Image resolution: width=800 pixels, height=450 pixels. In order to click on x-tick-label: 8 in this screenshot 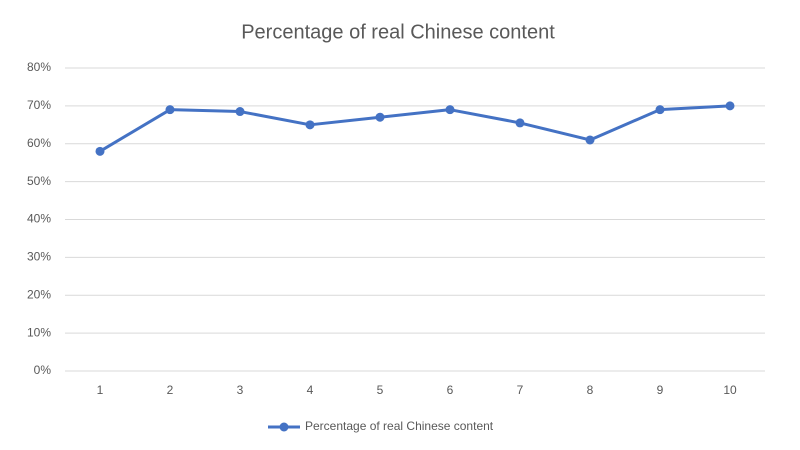, I will do `click(590, 390)`.